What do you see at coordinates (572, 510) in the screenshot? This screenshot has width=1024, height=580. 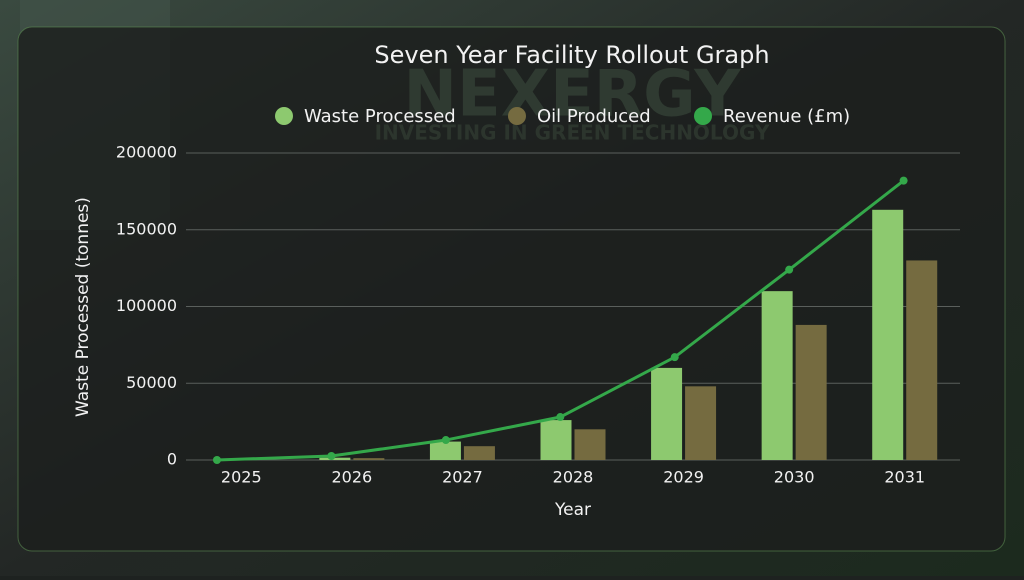 I see `x-axis-title: Year` at bounding box center [572, 510].